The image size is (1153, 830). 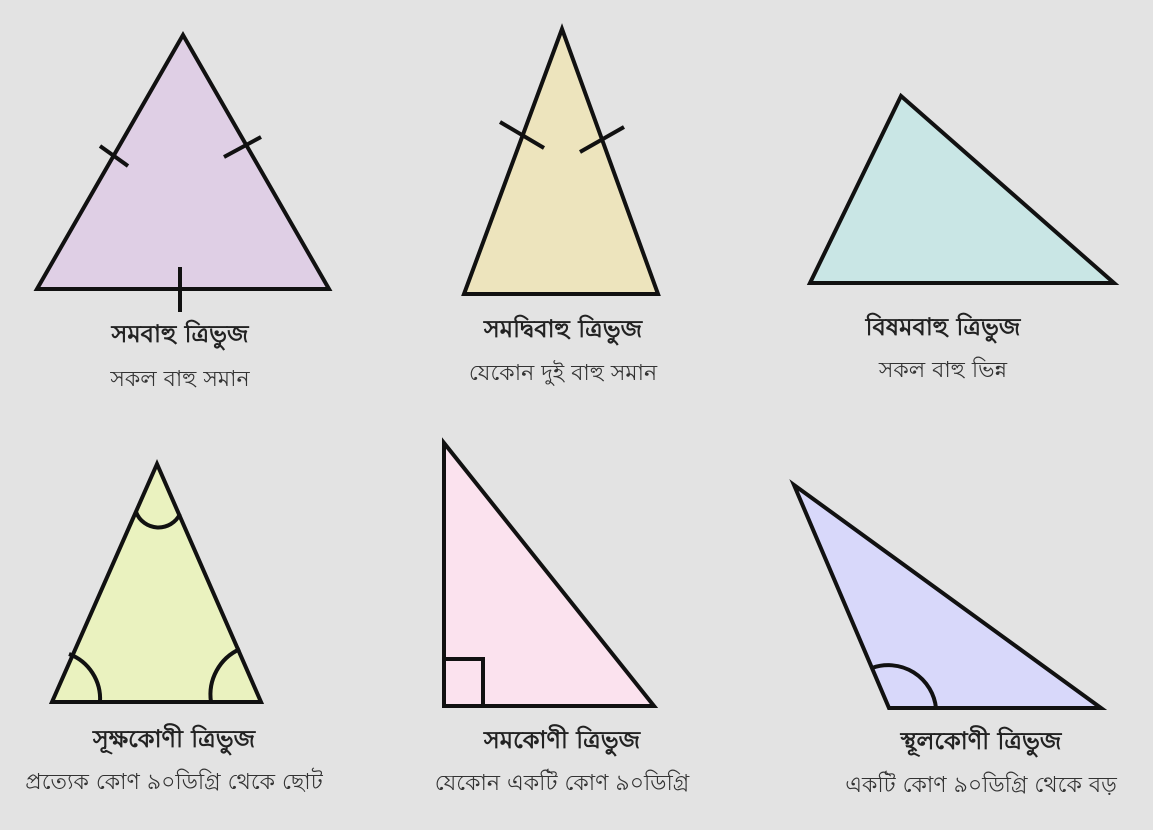 I want to click on scalene-title: বিষমবাহু ত্রিভুজ, so click(x=943, y=327).